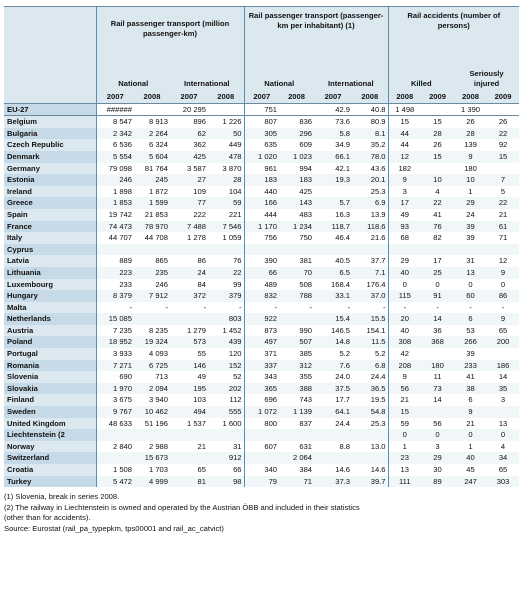 Image resolution: width=523 pixels, height=600 pixels. Describe the element at coordinates (161, 284) in the screenshot. I see `value-cell: 246` at that location.